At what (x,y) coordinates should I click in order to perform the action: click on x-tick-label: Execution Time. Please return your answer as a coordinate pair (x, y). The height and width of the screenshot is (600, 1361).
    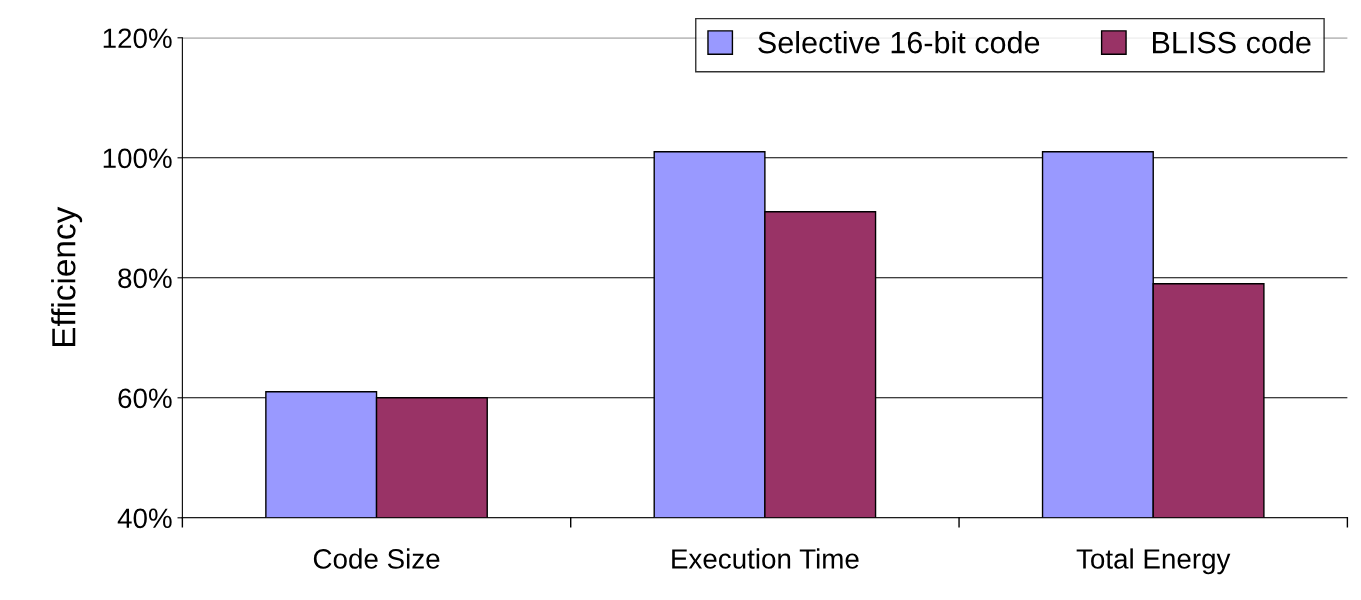
    Looking at the image, I should click on (765, 558).